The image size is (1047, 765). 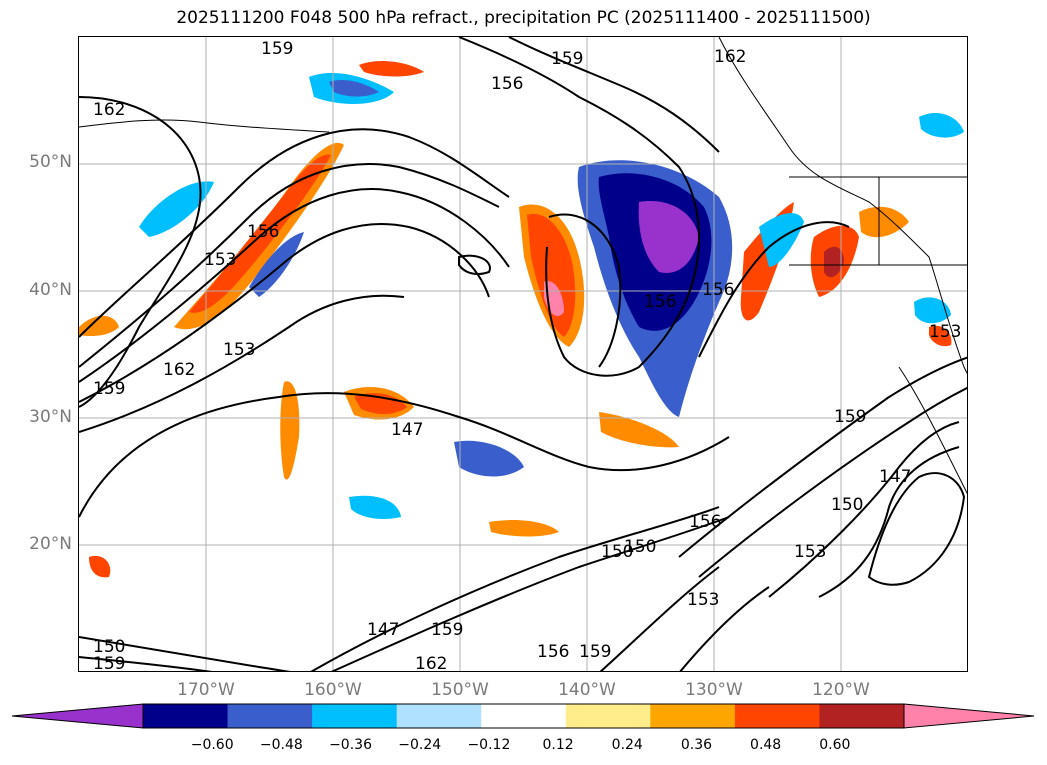 What do you see at coordinates (766, 745) in the screenshot?
I see `colorbar-tick-label: 0.48` at bounding box center [766, 745].